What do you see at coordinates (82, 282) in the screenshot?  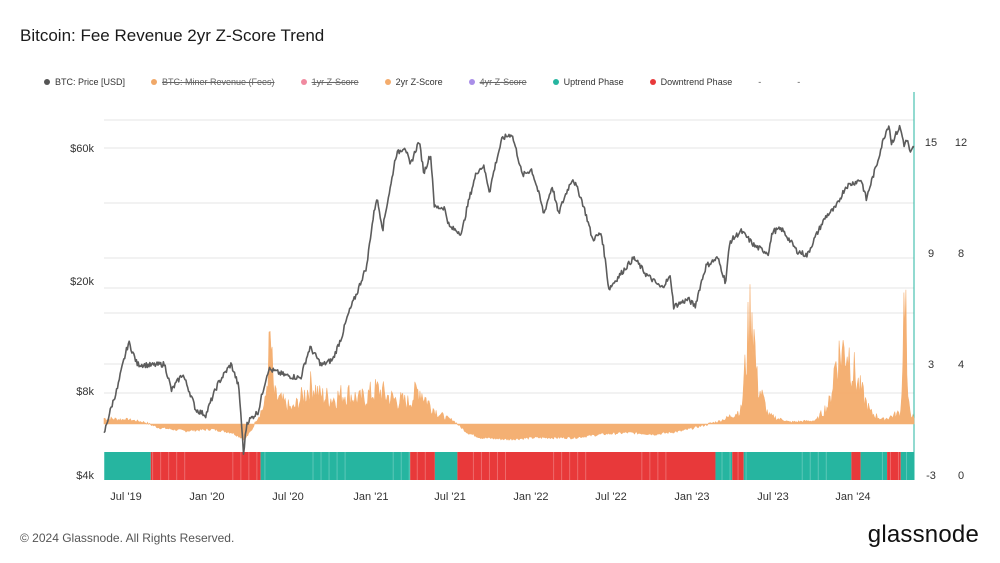 I see `y-left-tick-label: $20k` at bounding box center [82, 282].